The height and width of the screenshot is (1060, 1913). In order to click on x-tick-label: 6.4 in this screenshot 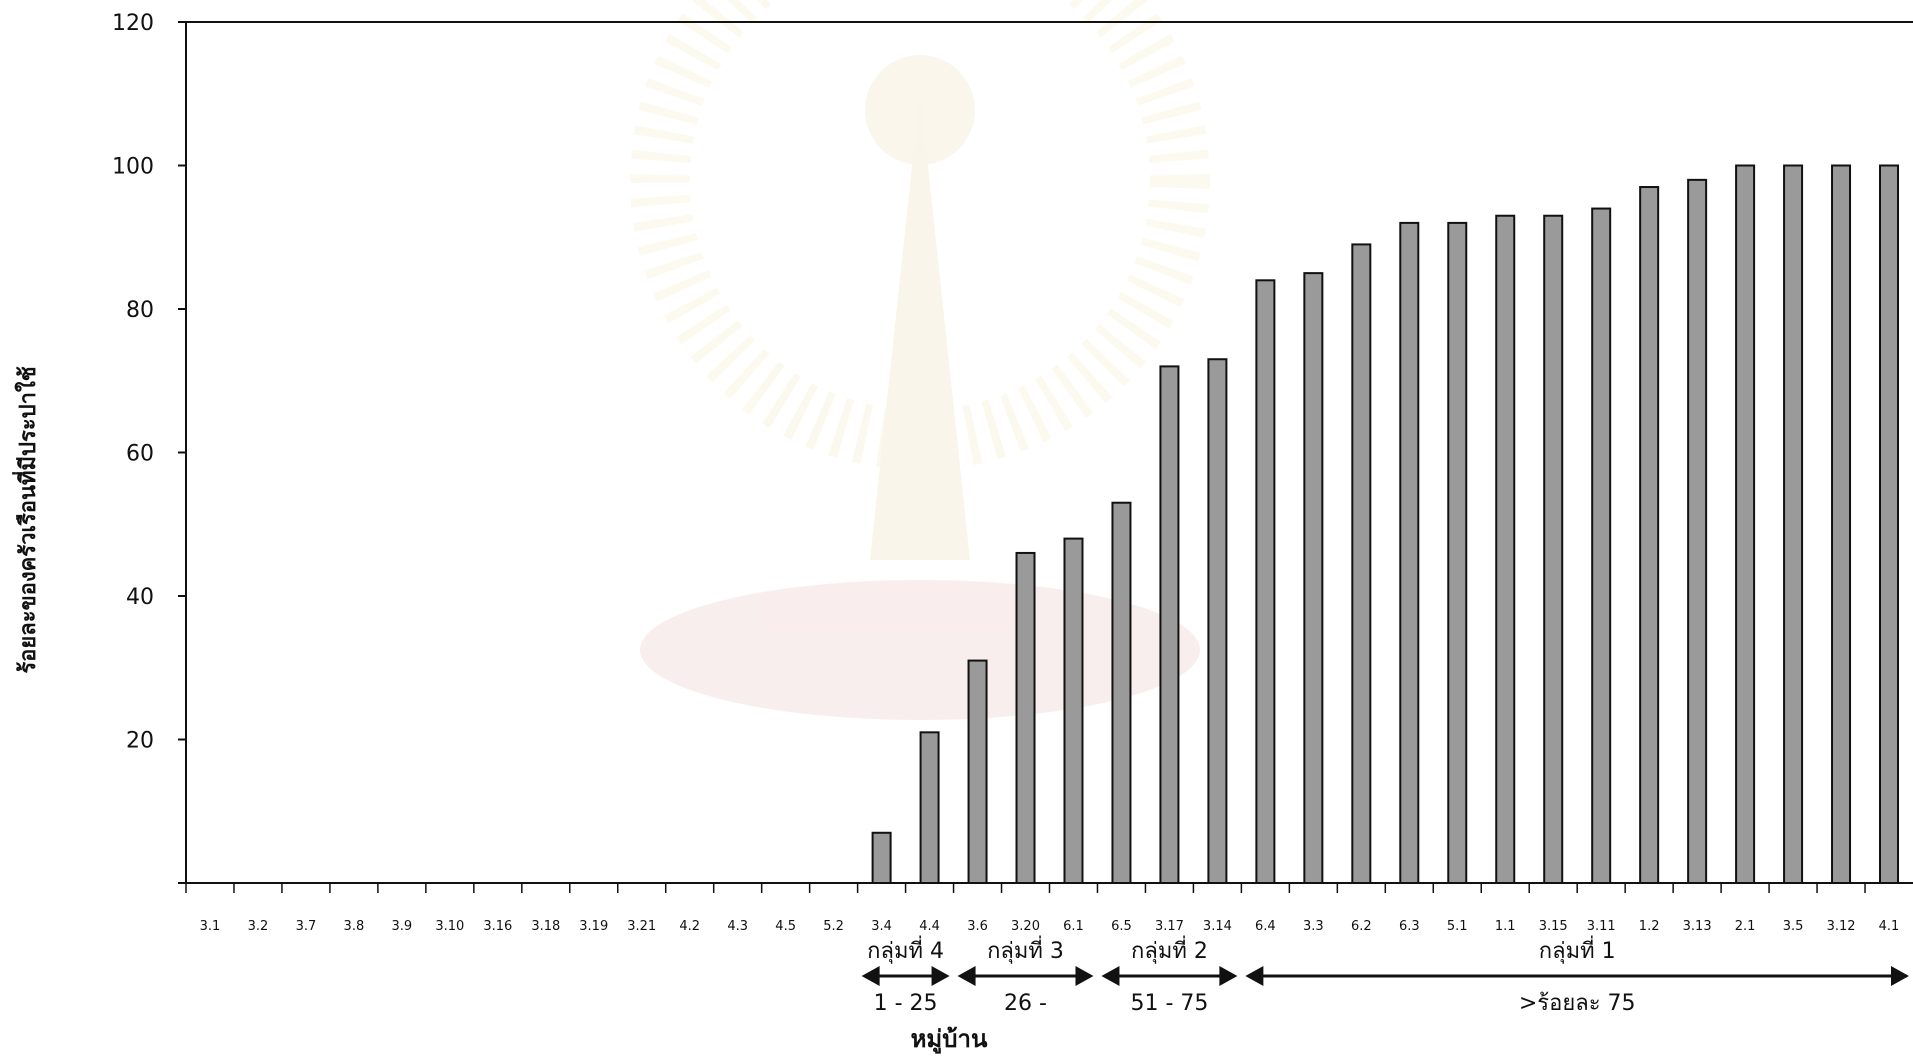, I will do `click(1265, 926)`.